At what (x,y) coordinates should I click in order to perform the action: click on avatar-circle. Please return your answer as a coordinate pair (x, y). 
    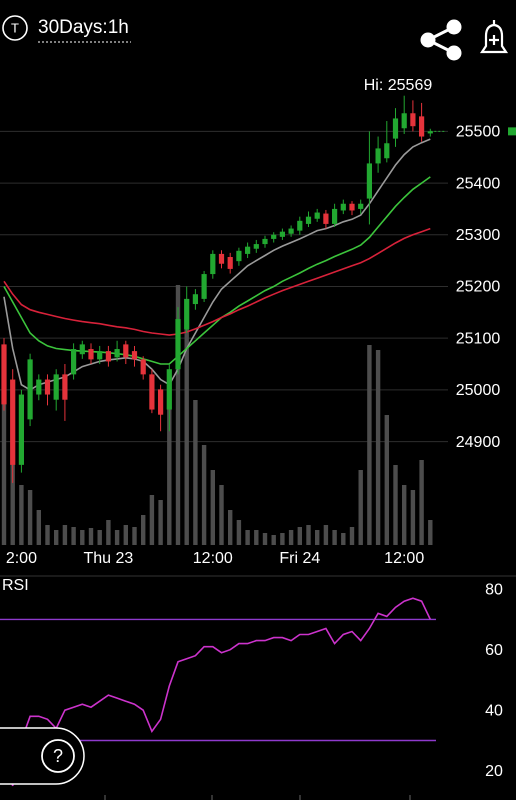
    Looking at the image, I should click on (15, 28).